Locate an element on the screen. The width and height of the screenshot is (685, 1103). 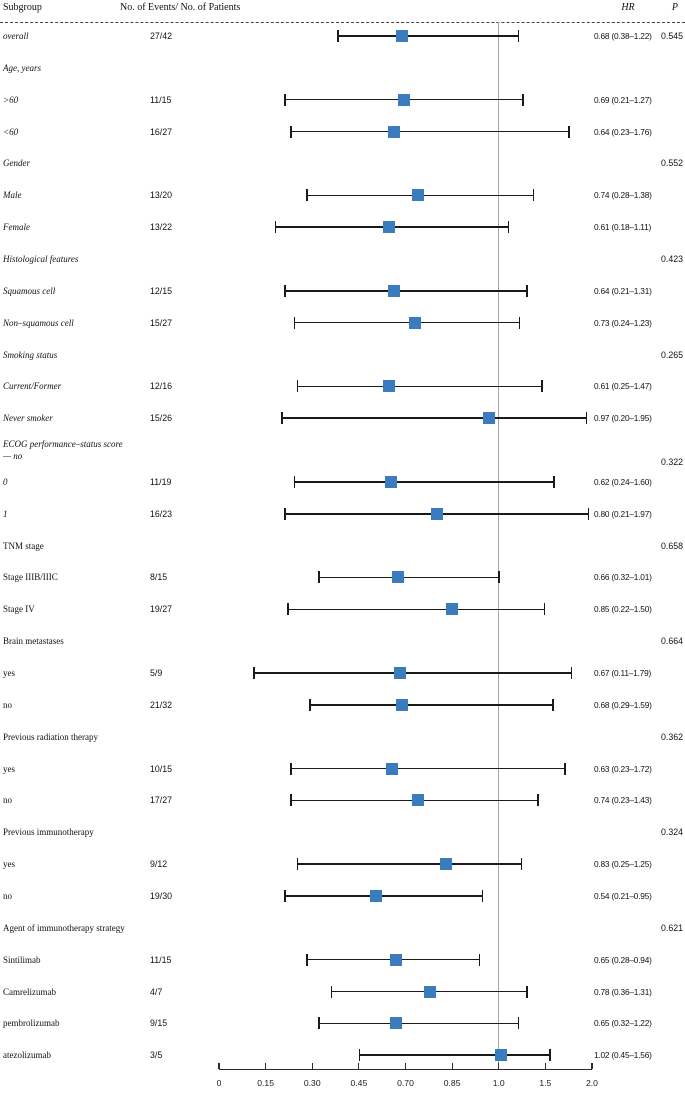
hr-ci-value: 0.63 (0.23–1.72) is located at coordinates (623, 768).